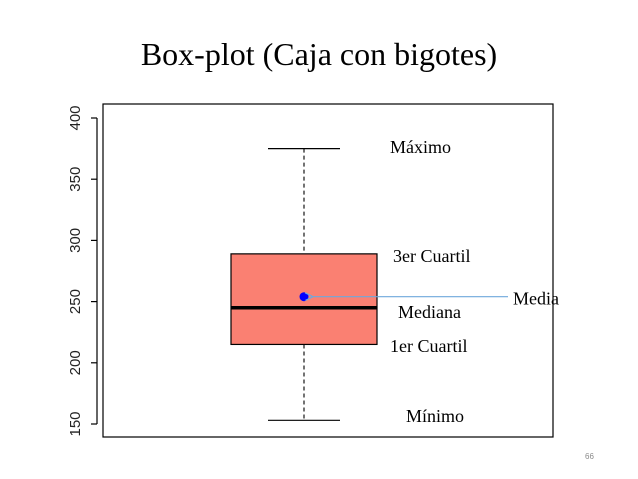  What do you see at coordinates (304, 297) in the screenshot?
I see `mean-point` at bounding box center [304, 297].